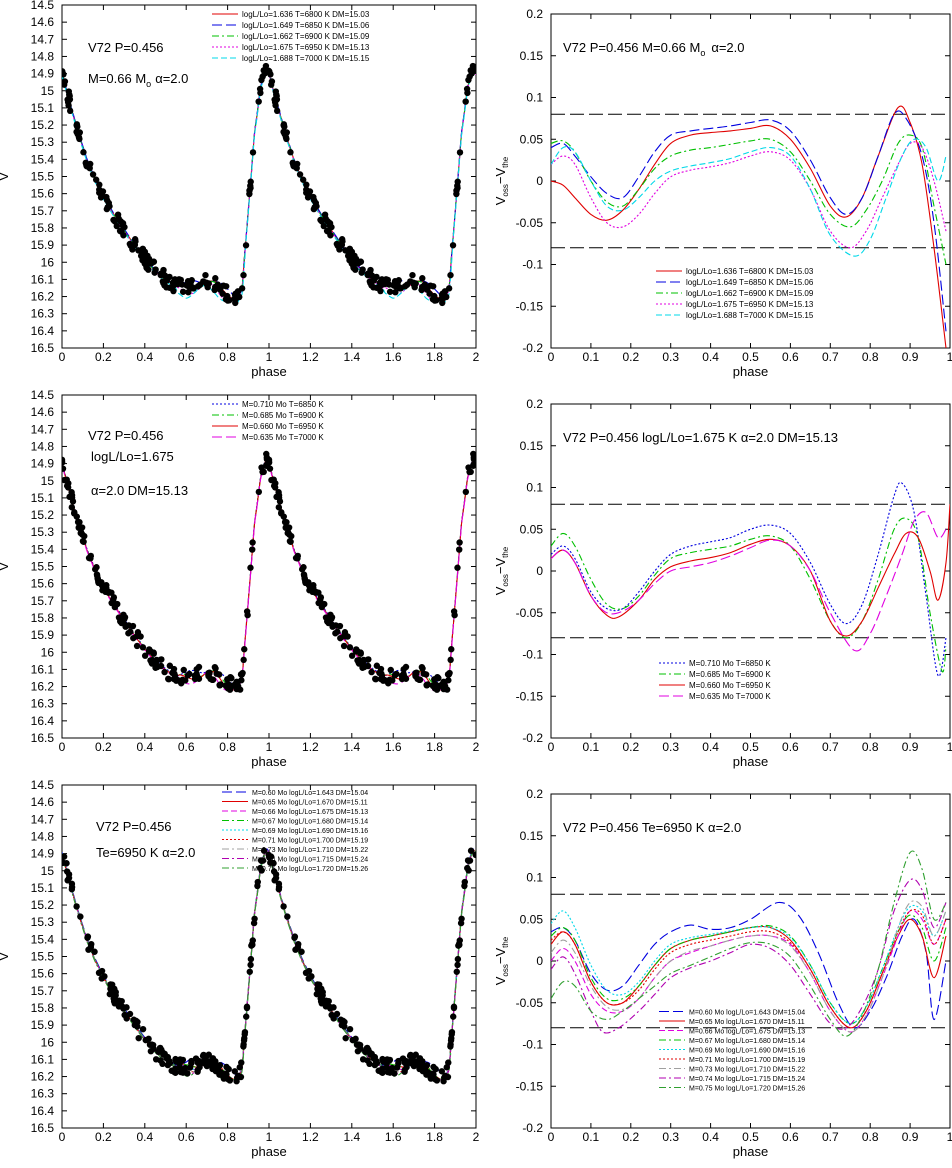 This screenshot has height=1168, width=952. What do you see at coordinates (310, 831) in the screenshot?
I see `legend-entry: M=0.69 Mo logL/Lo=1.690 DM=15.16` at bounding box center [310, 831].